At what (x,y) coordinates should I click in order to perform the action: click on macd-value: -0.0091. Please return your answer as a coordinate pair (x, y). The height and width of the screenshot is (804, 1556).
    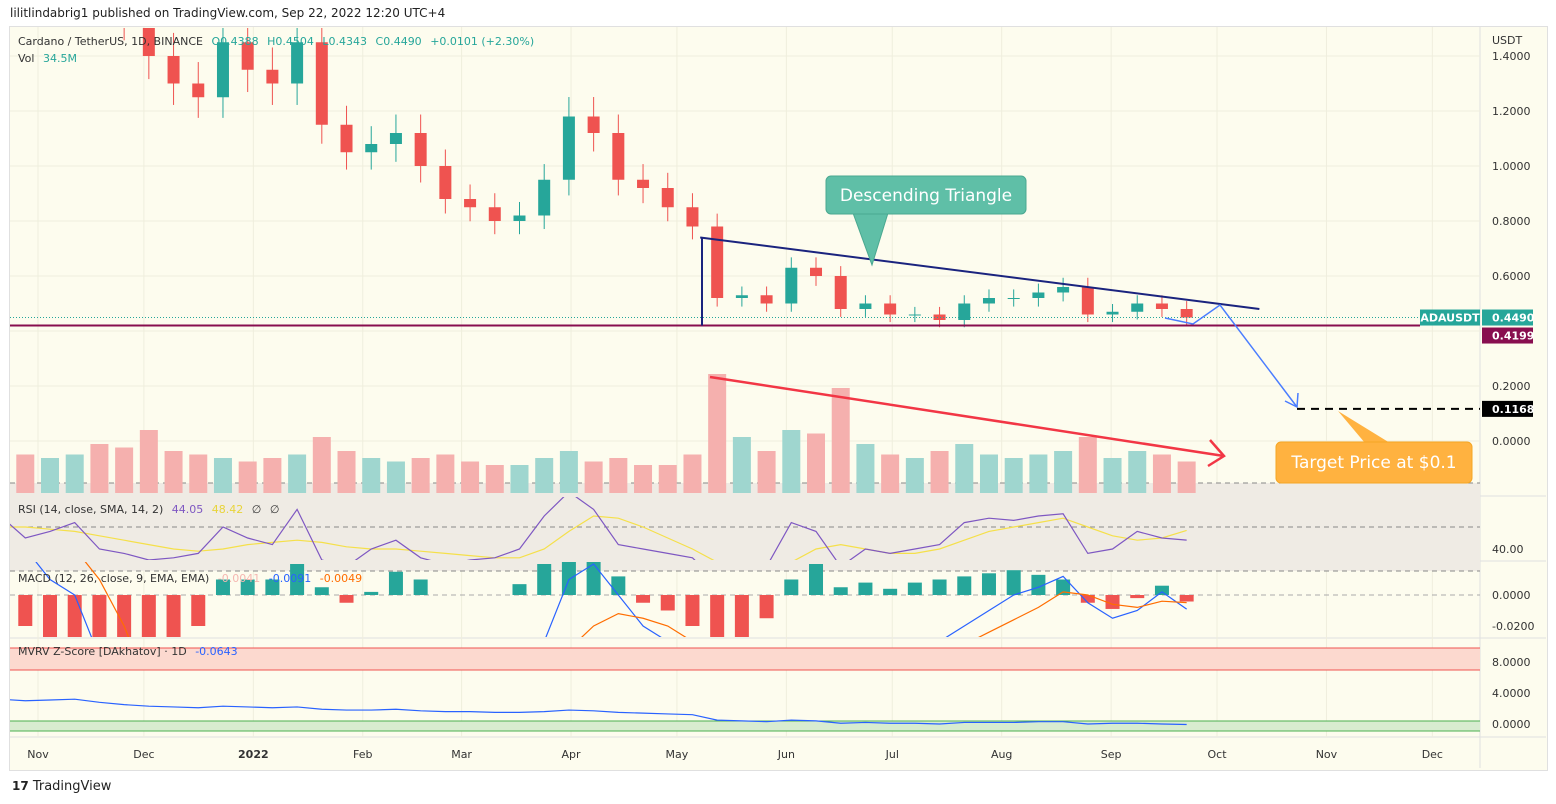
    Looking at the image, I should click on (290, 578).